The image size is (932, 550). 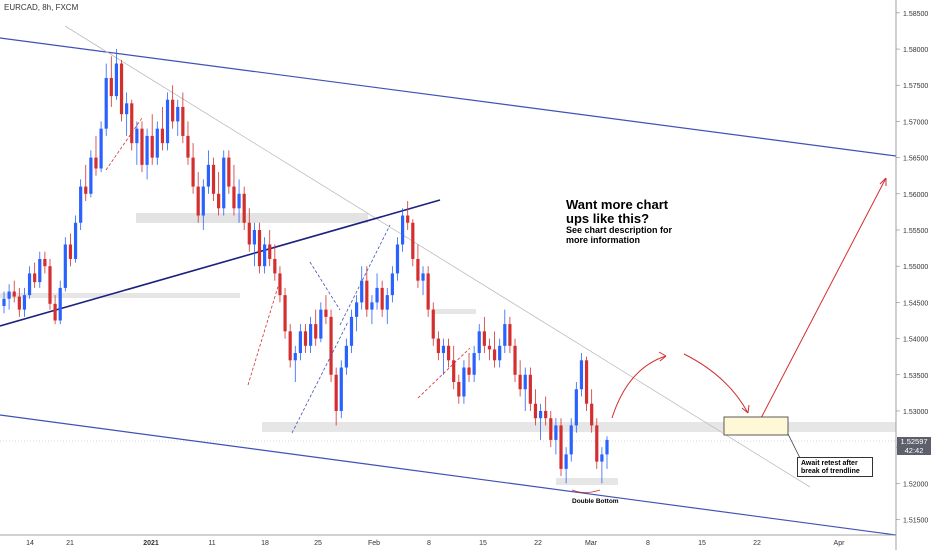 I want to click on note-line-1: Await retest after, so click(x=835, y=464).